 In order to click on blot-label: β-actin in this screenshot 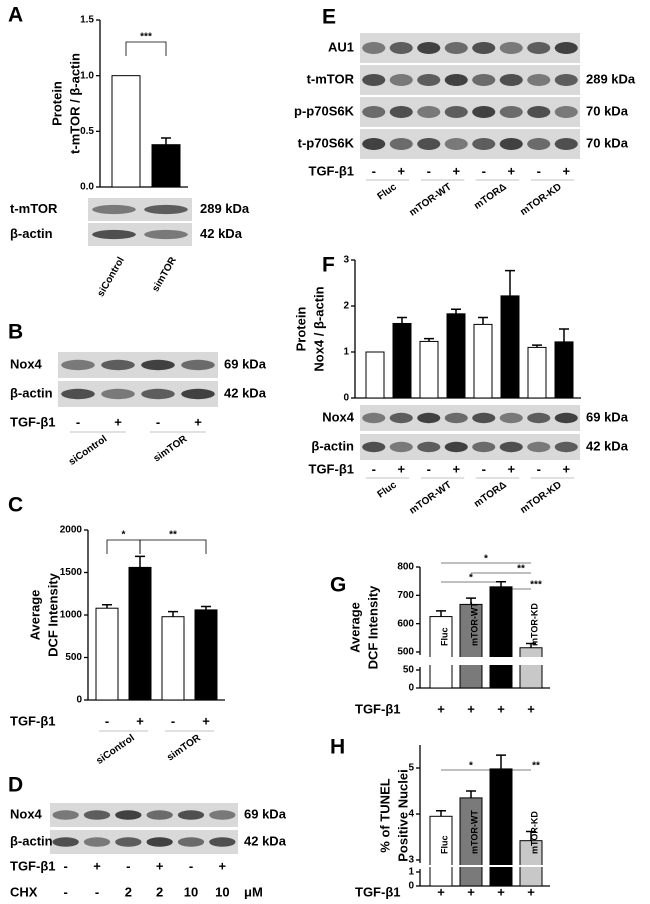, I will do `click(332, 445)`.